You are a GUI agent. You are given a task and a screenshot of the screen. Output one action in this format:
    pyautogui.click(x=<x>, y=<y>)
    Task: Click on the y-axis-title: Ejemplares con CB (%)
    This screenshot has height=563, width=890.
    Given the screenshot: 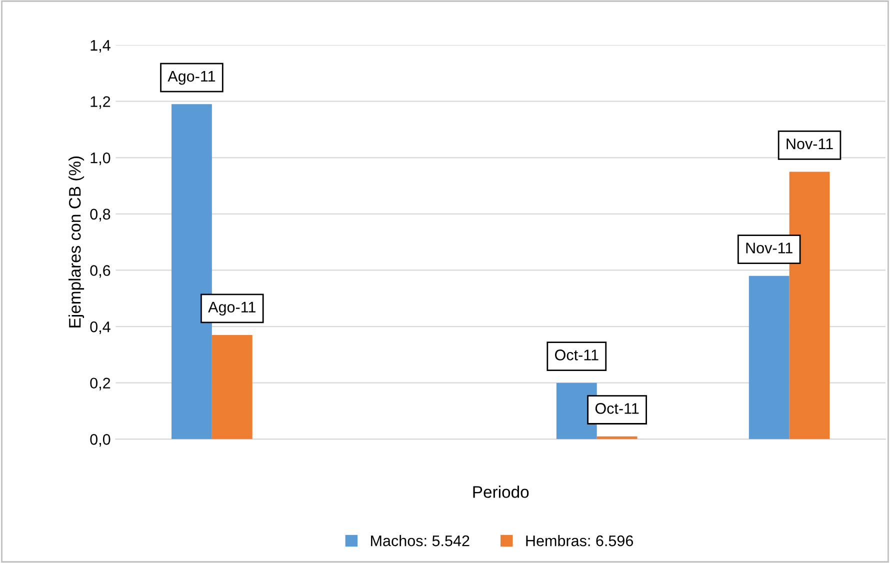 What is the action you would take?
    pyautogui.click(x=76, y=242)
    